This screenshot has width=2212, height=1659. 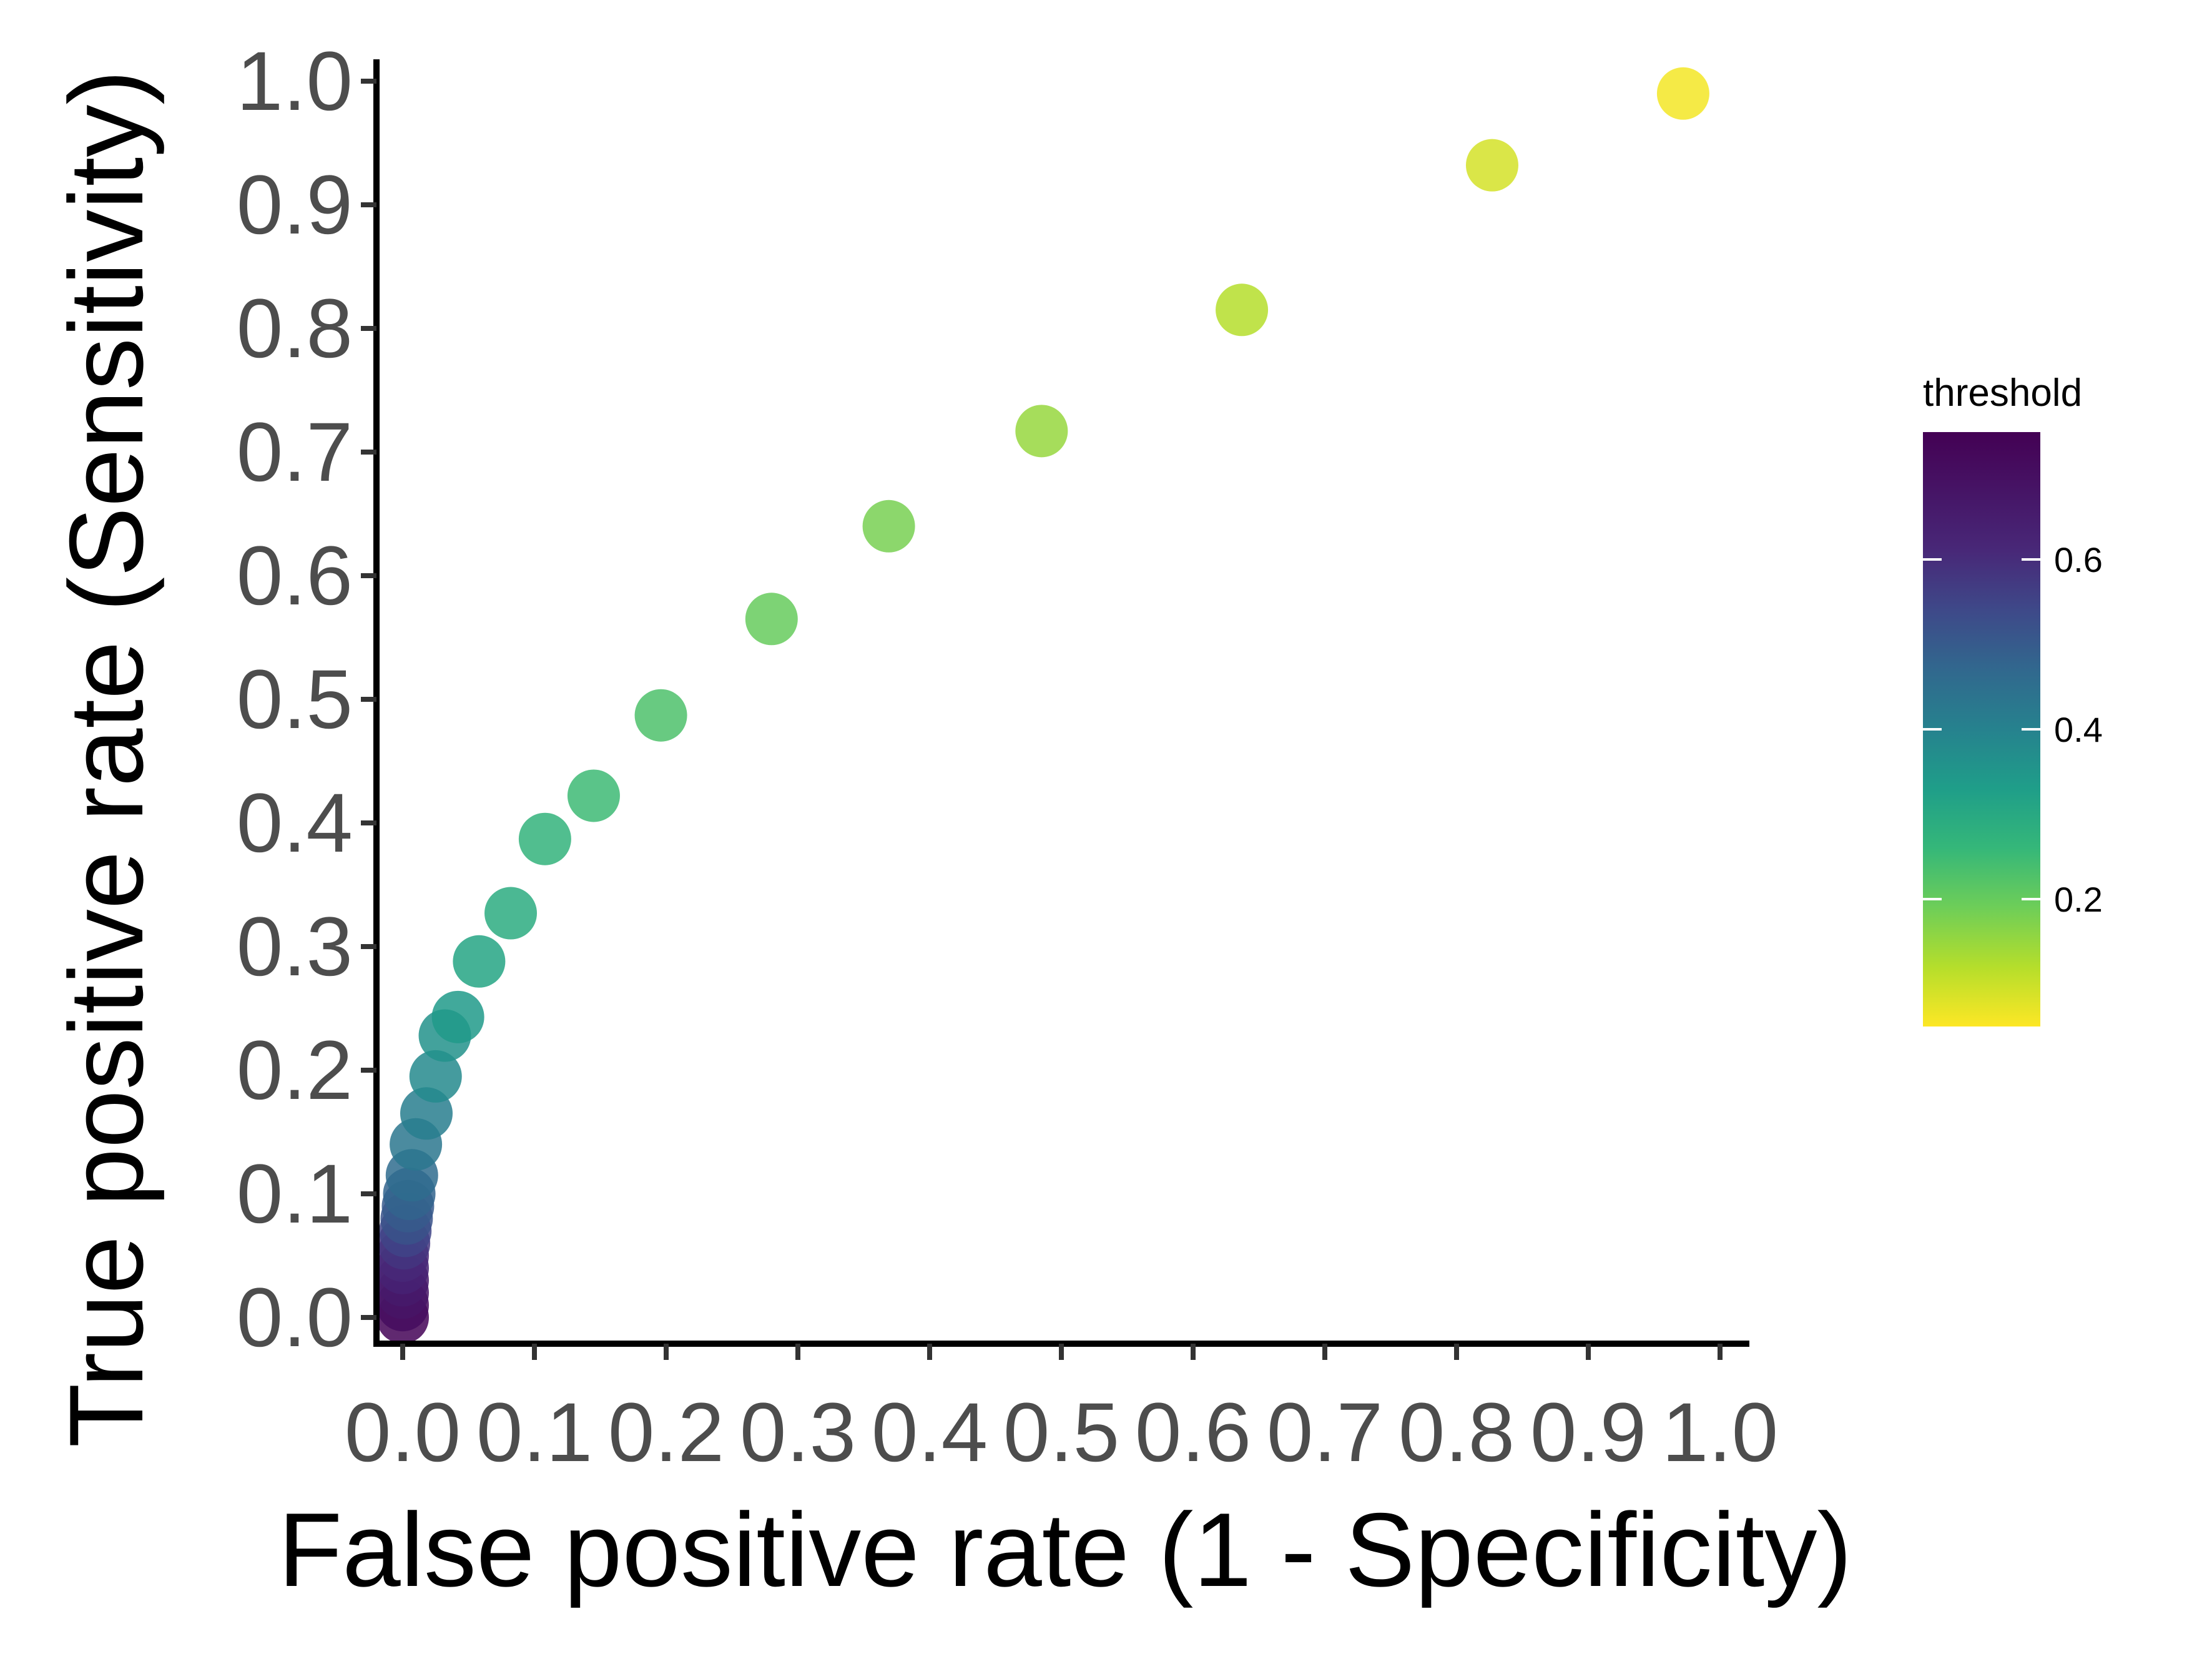 I want to click on y-axis-ticks: 0.0 0.1 0.2 0.3 0.4 0.5 0.6 0.7 0.8 0.9 1.0, so click(x=306, y=699).